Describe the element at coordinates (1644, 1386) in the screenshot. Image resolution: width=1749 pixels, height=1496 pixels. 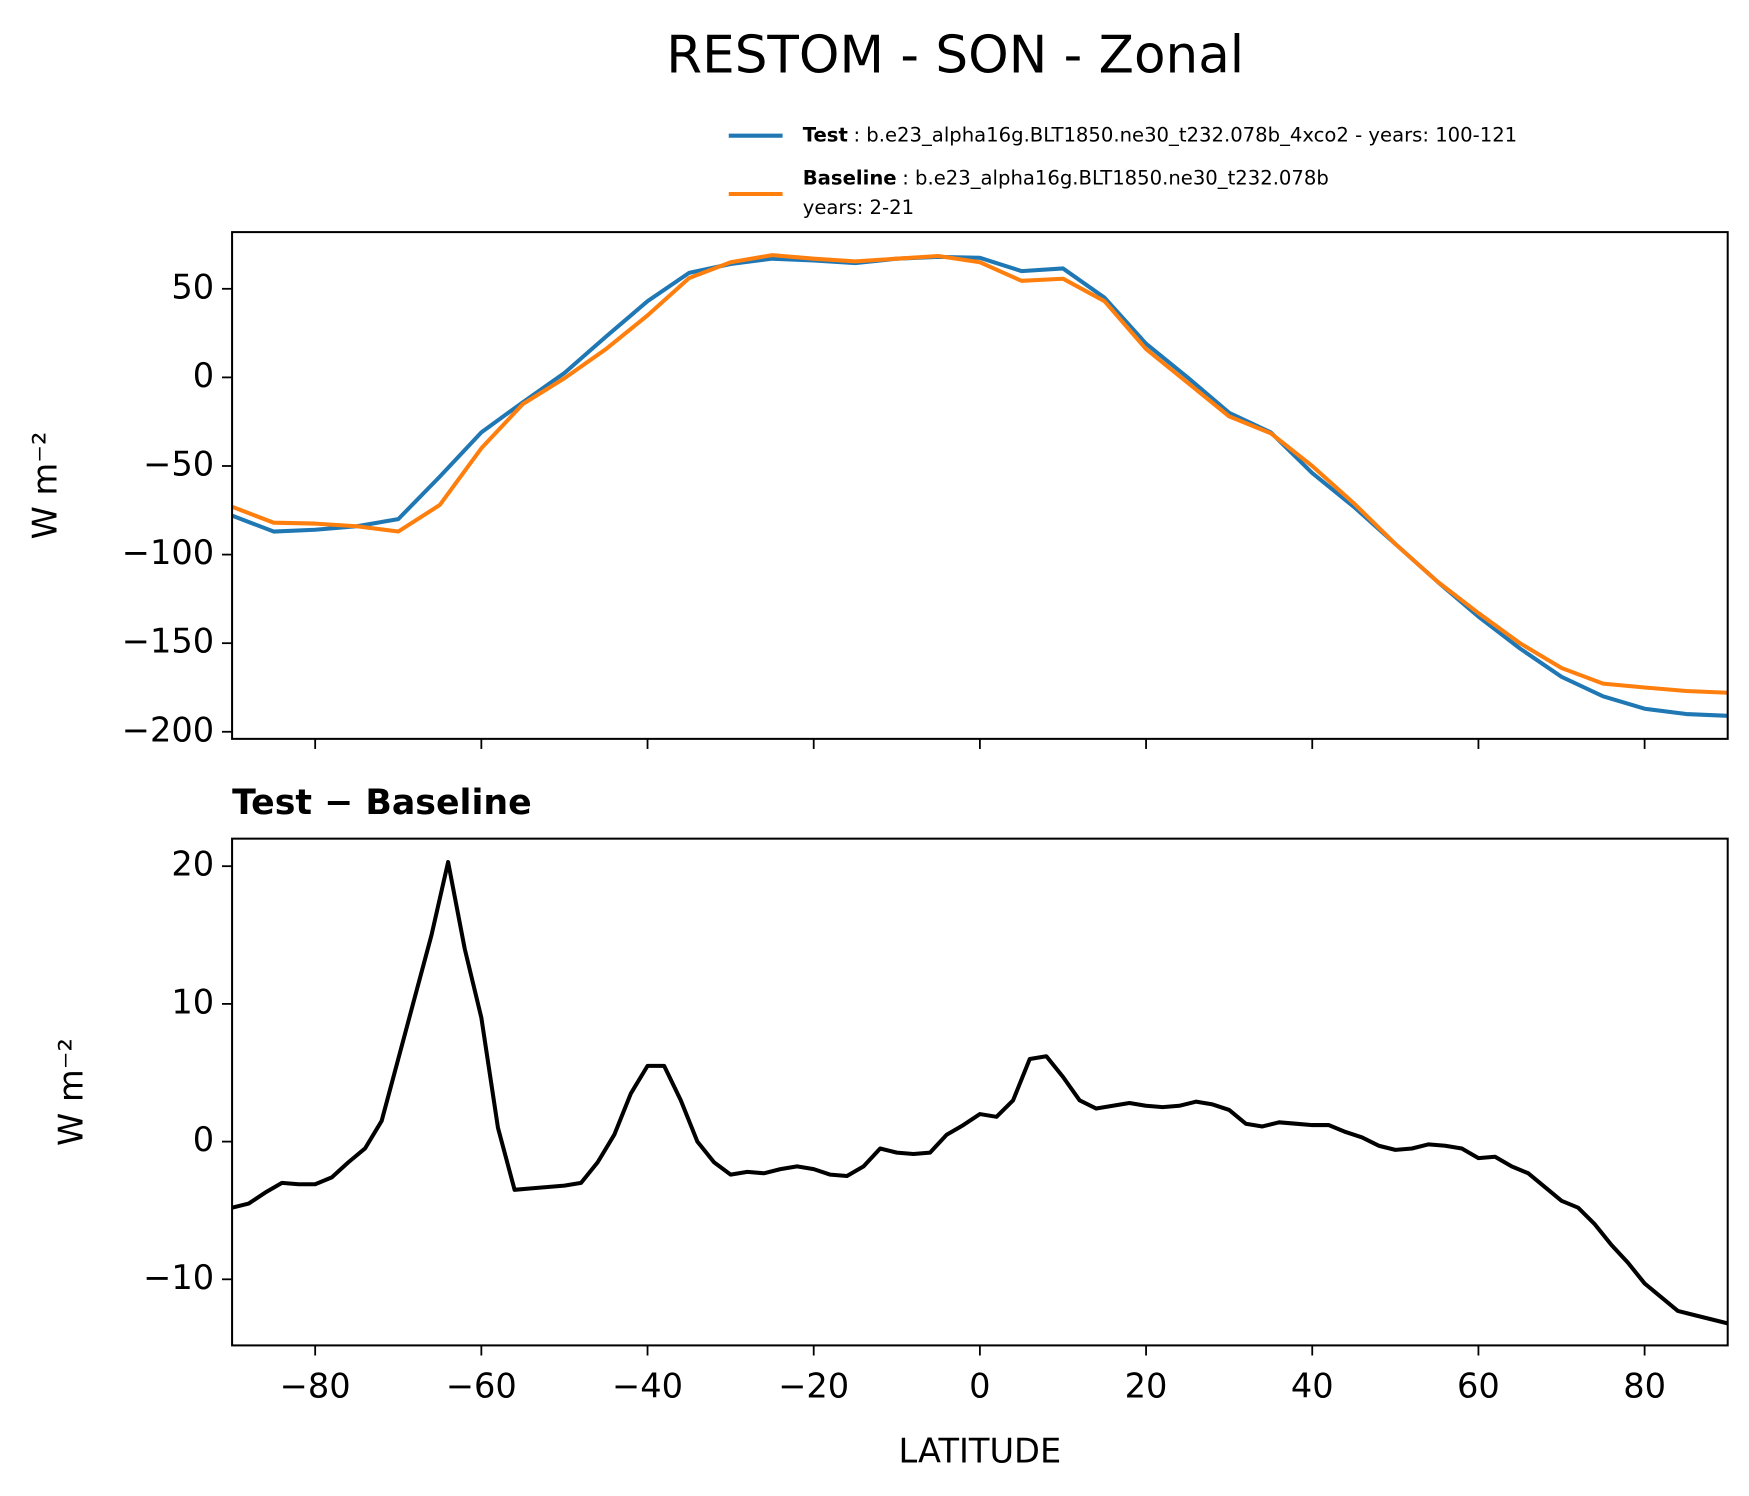
I see `x-tick-label: 80` at that location.